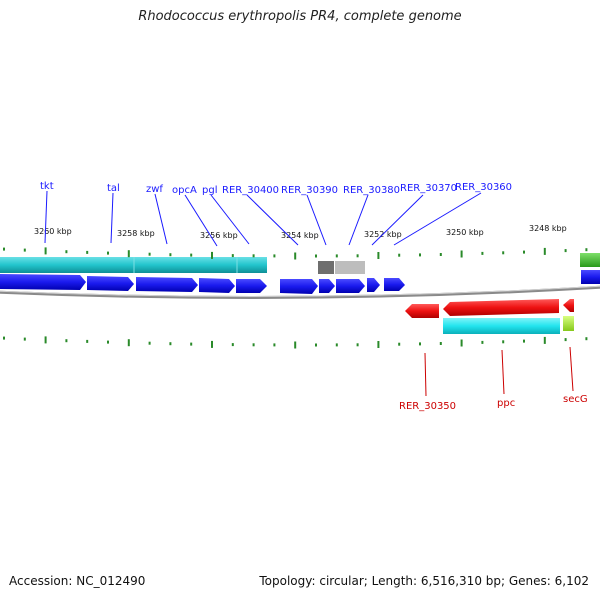 This screenshot has width=600, height=600. Describe the element at coordinates (136, 233) in the screenshot. I see `scale-label: 3258 kbp` at that location.